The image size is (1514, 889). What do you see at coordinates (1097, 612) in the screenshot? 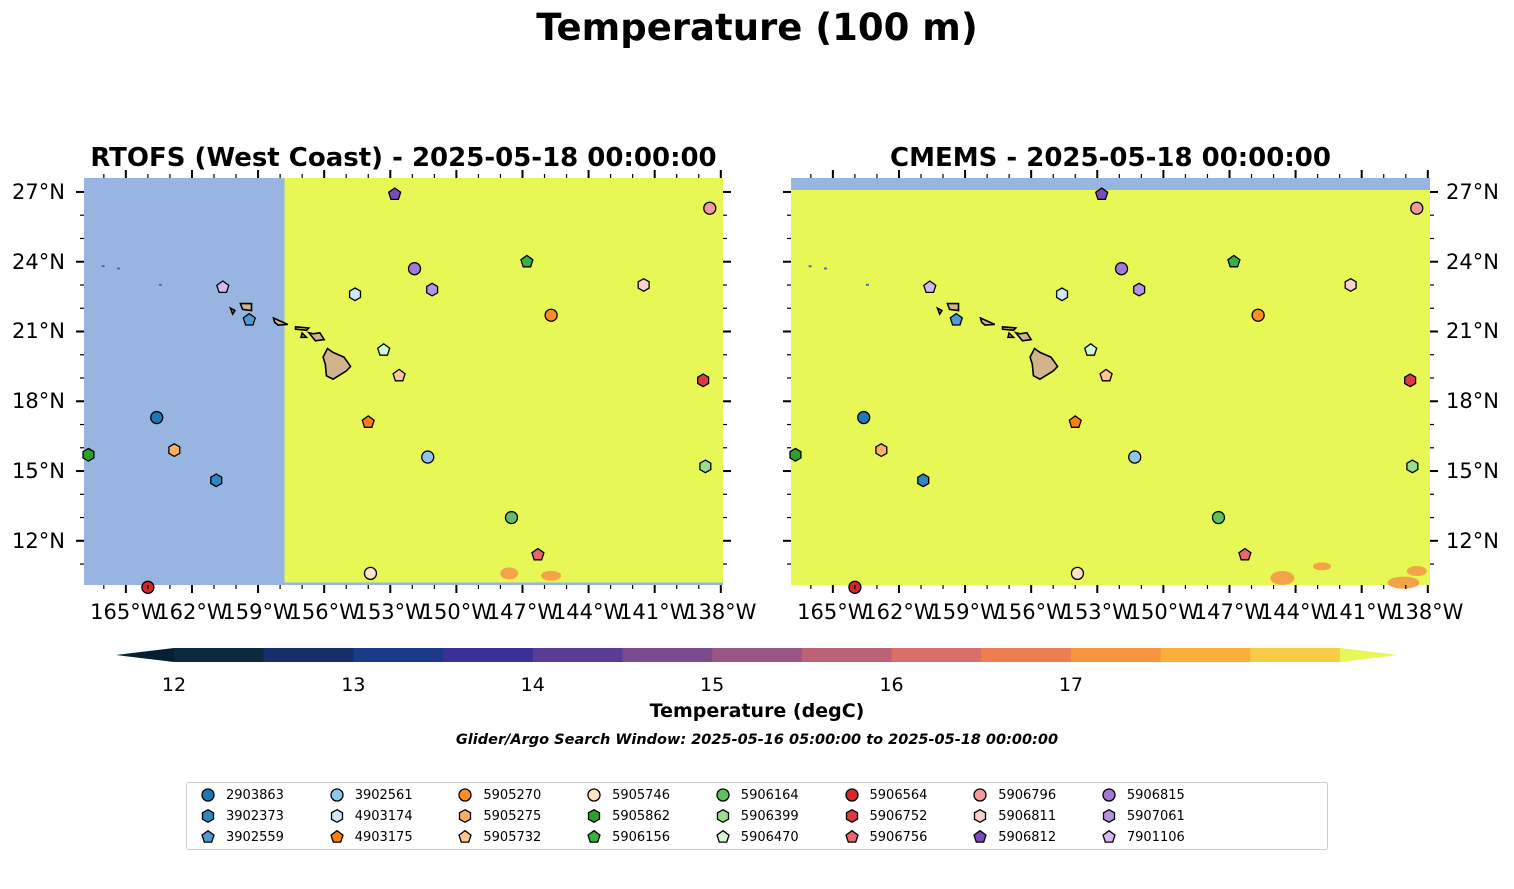
I see `x-tick-label: 153°W` at bounding box center [1097, 612].